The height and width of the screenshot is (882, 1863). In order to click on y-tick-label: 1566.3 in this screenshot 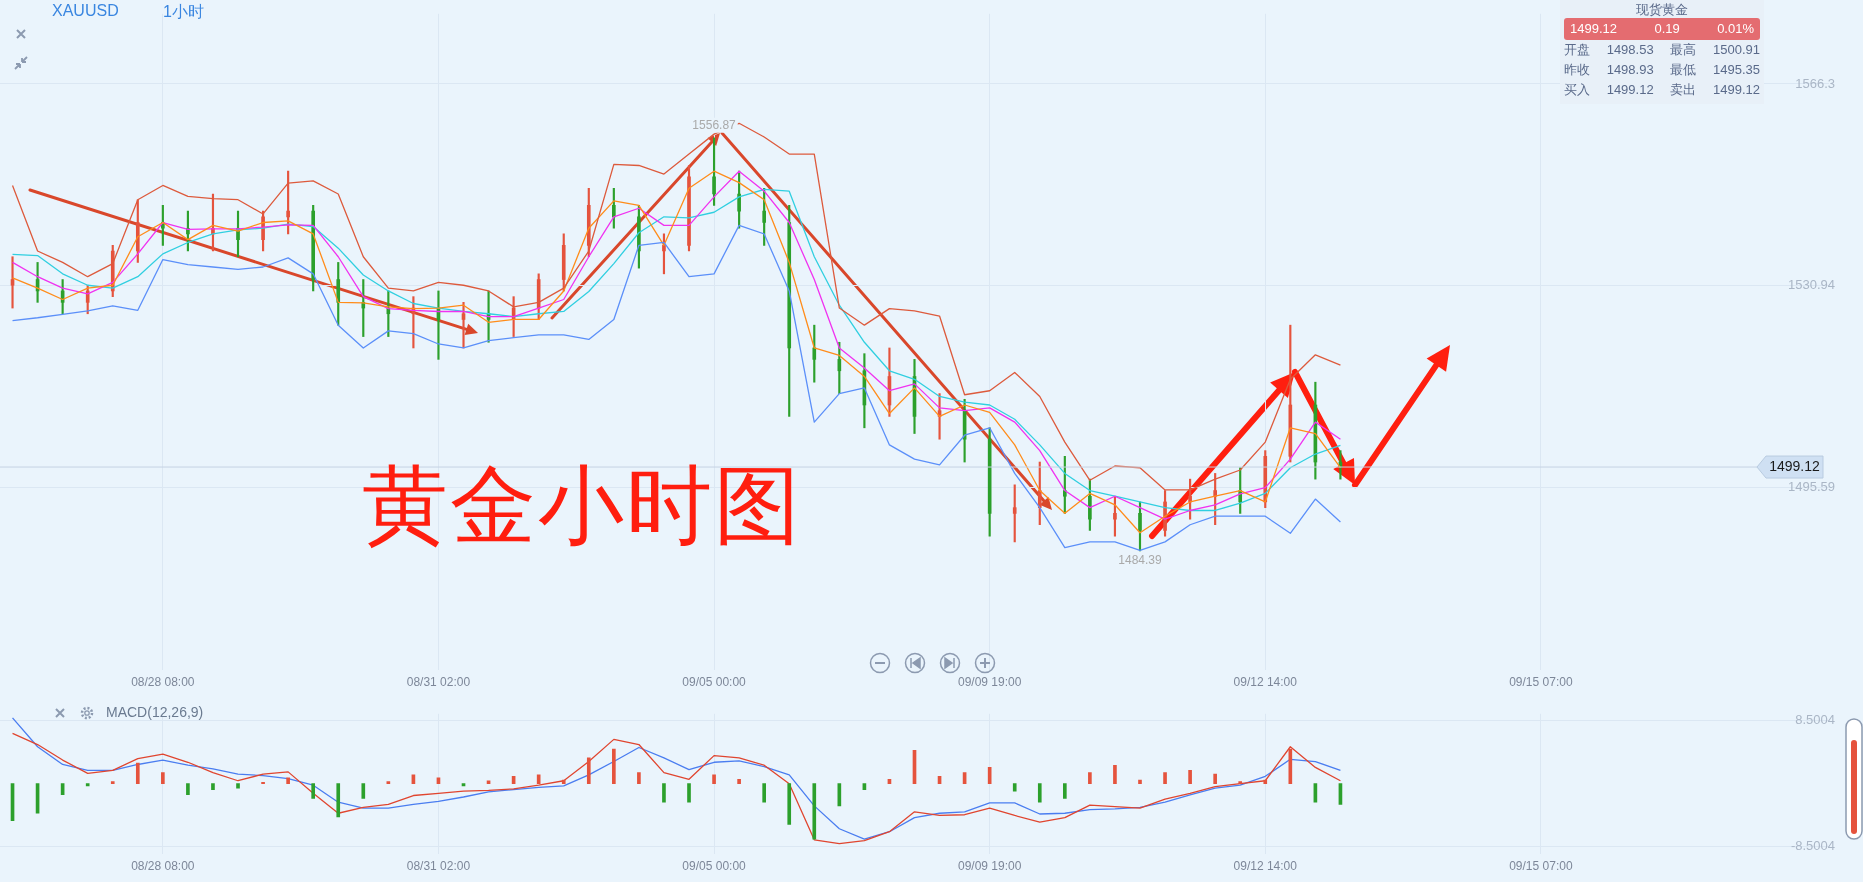, I will do `click(1815, 83)`.